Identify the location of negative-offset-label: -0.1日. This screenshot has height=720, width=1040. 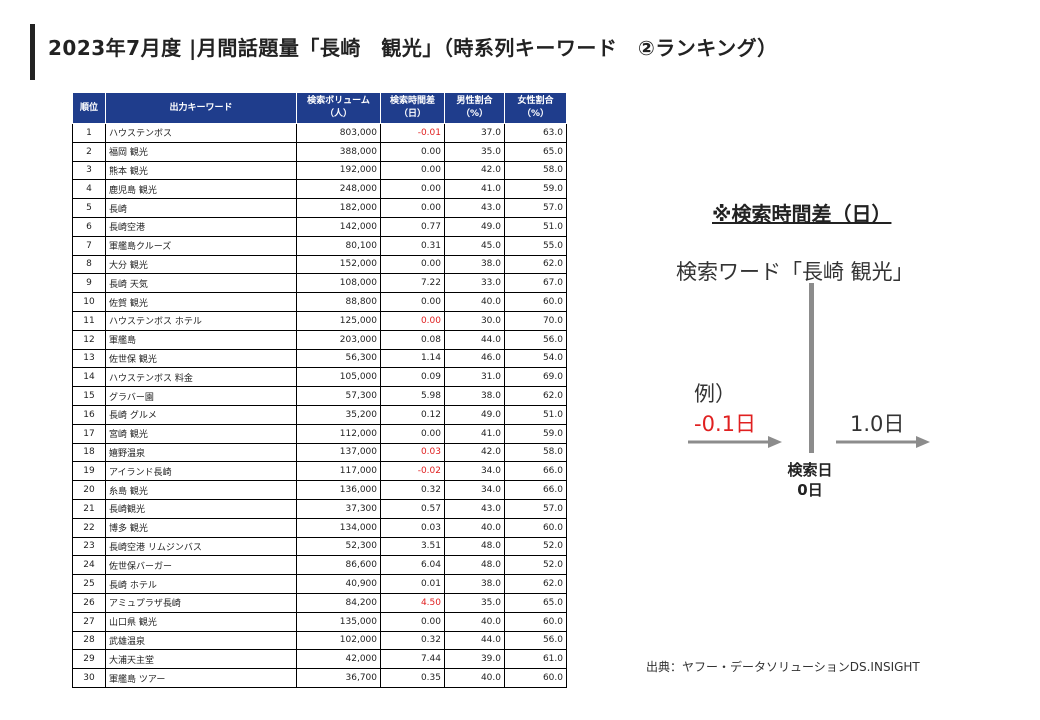
(725, 424).